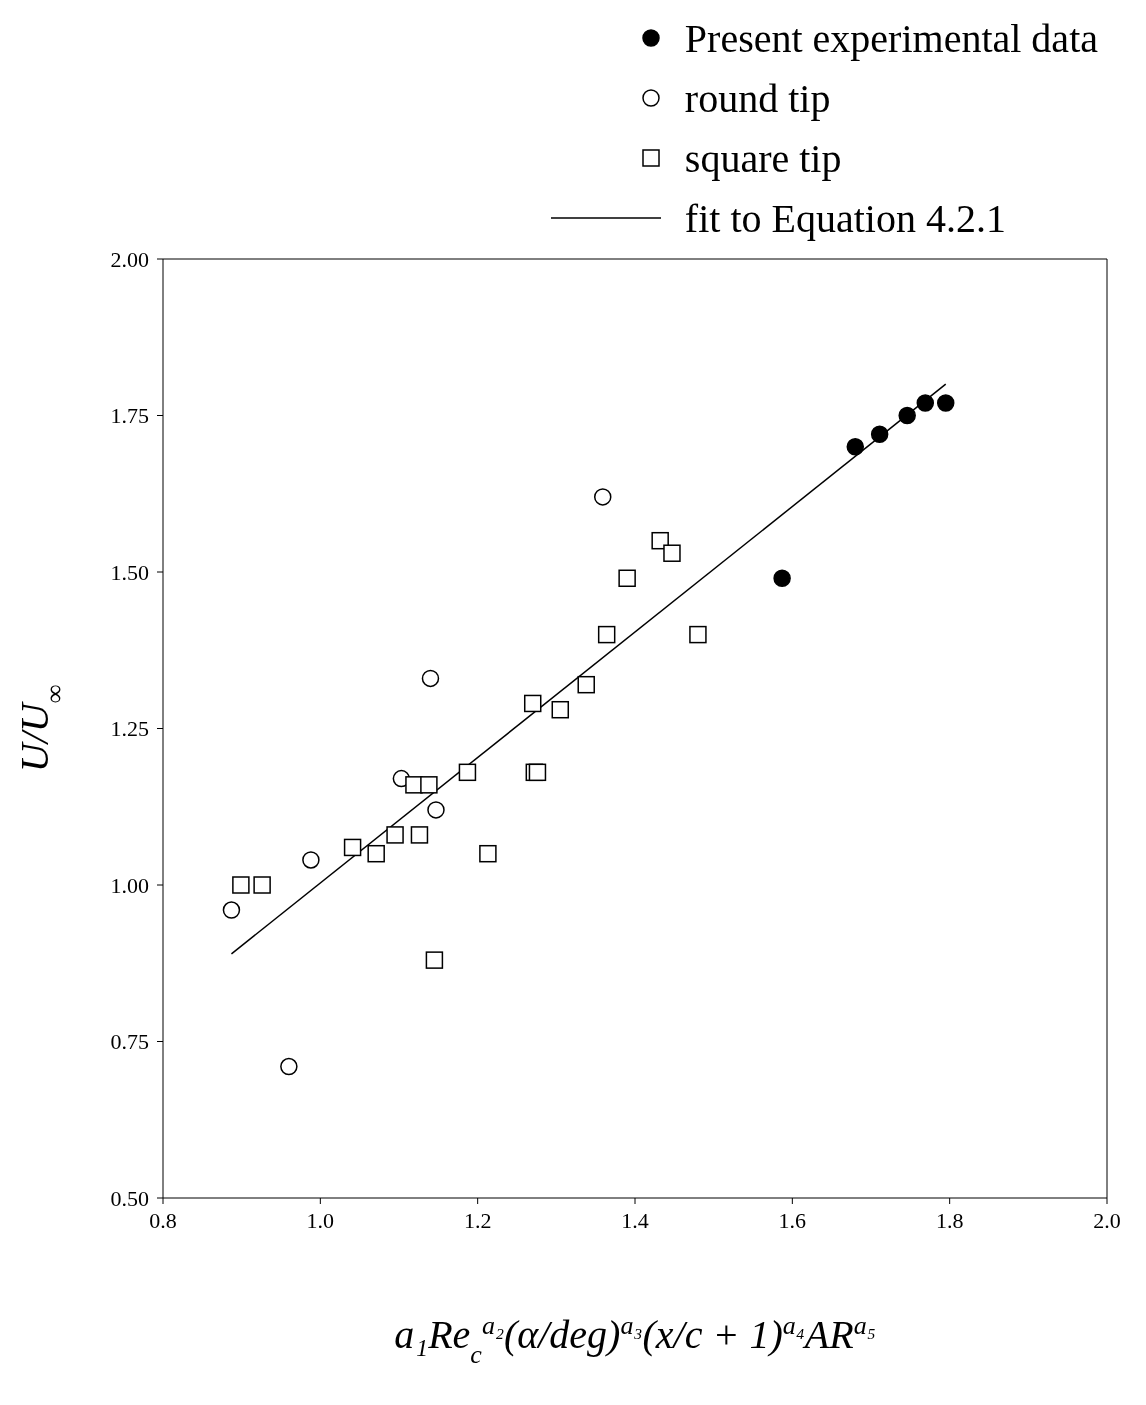 The image size is (1146, 1405). Describe the element at coordinates (163, 1220) in the screenshot. I see `x-tick-label: 0.8` at that location.